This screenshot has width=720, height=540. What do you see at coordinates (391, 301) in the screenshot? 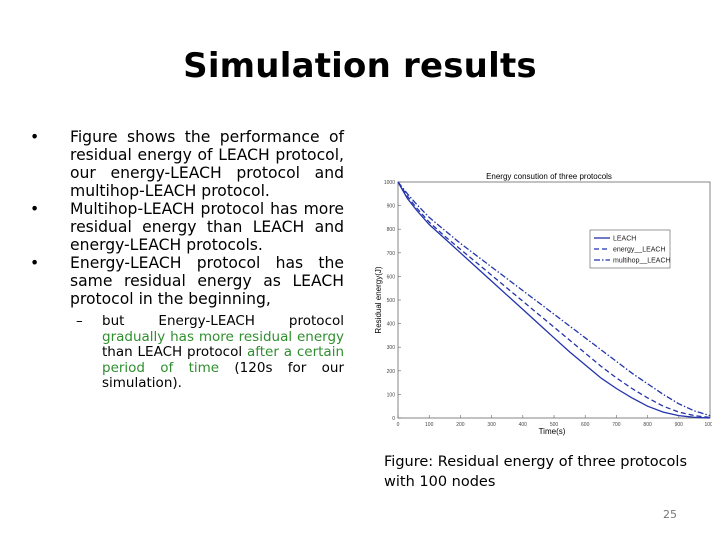
I see `y-tick-label: 500` at bounding box center [391, 301].